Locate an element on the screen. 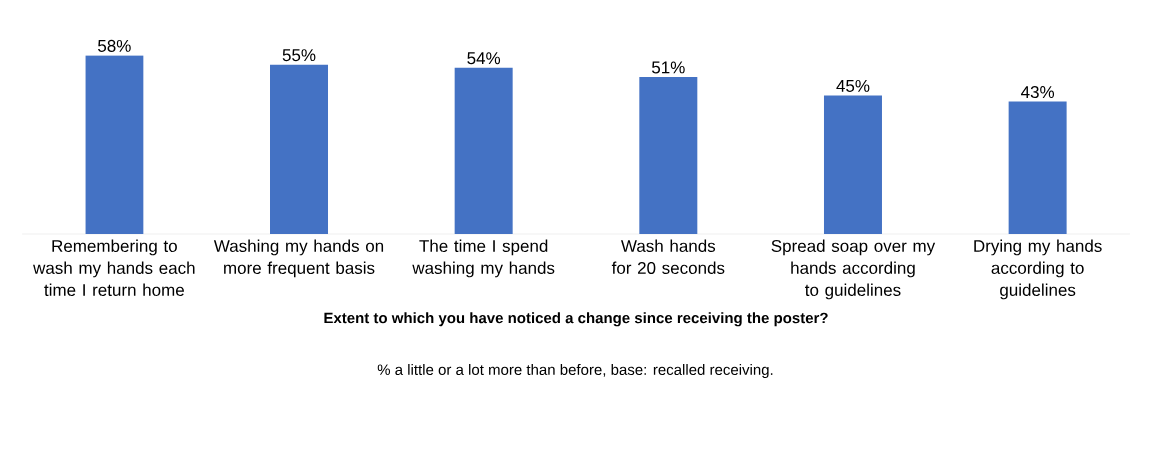 The width and height of the screenshot is (1151, 471). x-tick-label: Wash hands for 20 seconds is located at coordinates (668, 257).